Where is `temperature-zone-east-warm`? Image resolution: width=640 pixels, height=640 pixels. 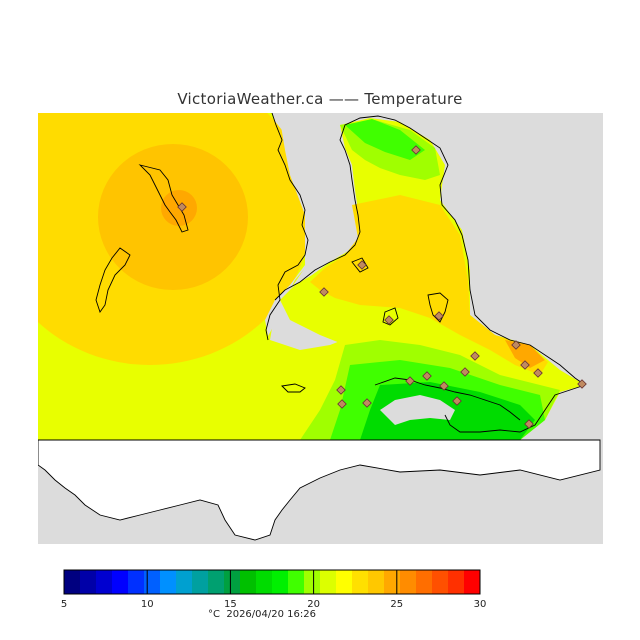
temperature-zone-east-warm is located at coordinates (429, 285).